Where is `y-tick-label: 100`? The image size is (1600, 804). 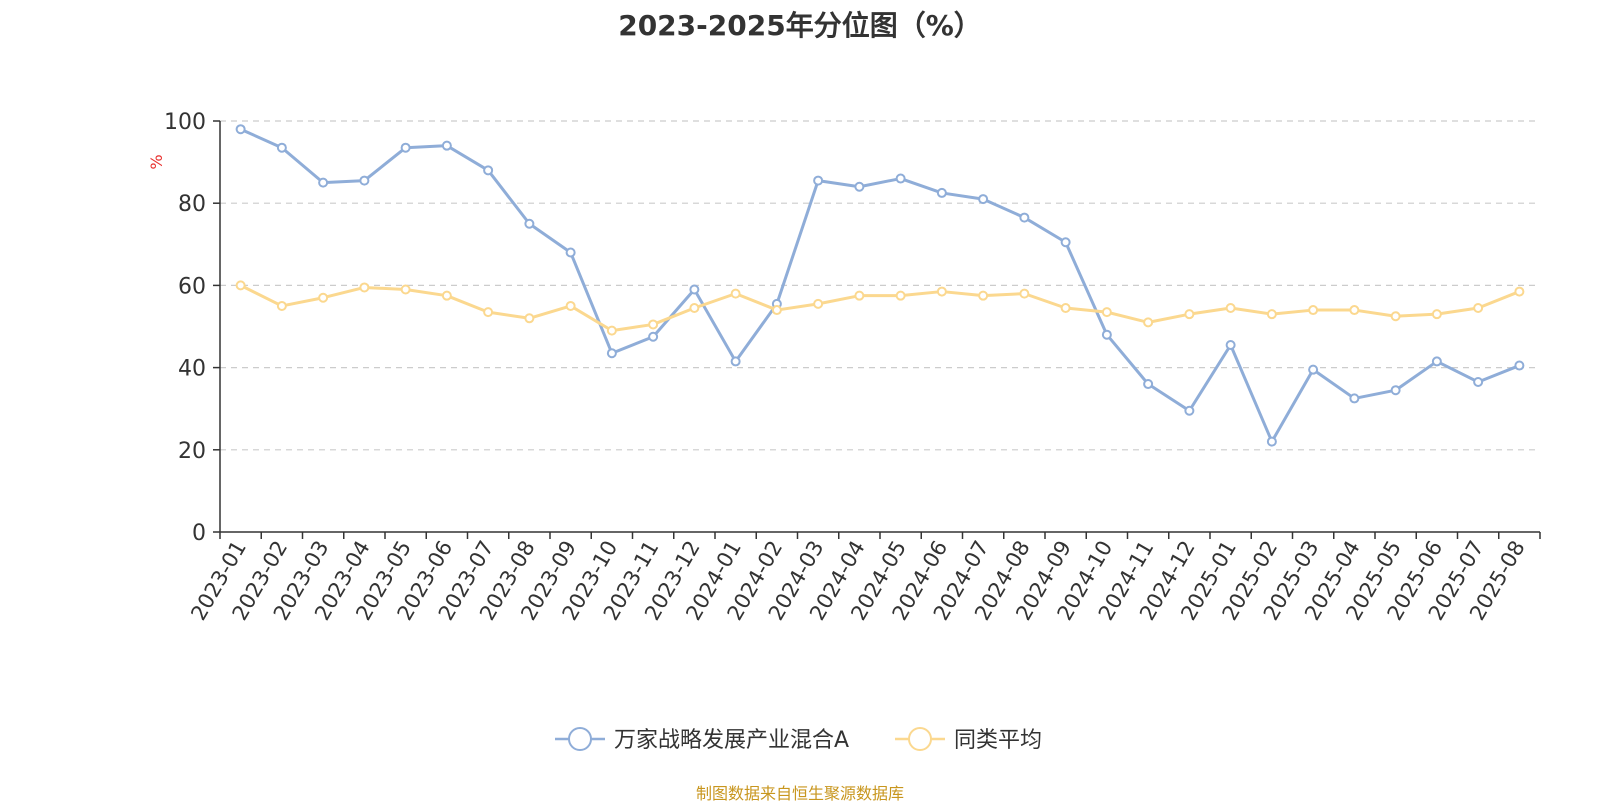
y-tick-label: 100 is located at coordinates (185, 122).